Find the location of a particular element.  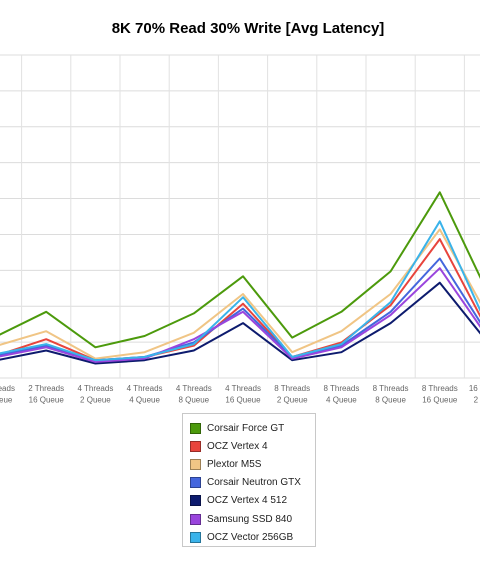

legend-item: Corsair Force GT is located at coordinates (252, 428).